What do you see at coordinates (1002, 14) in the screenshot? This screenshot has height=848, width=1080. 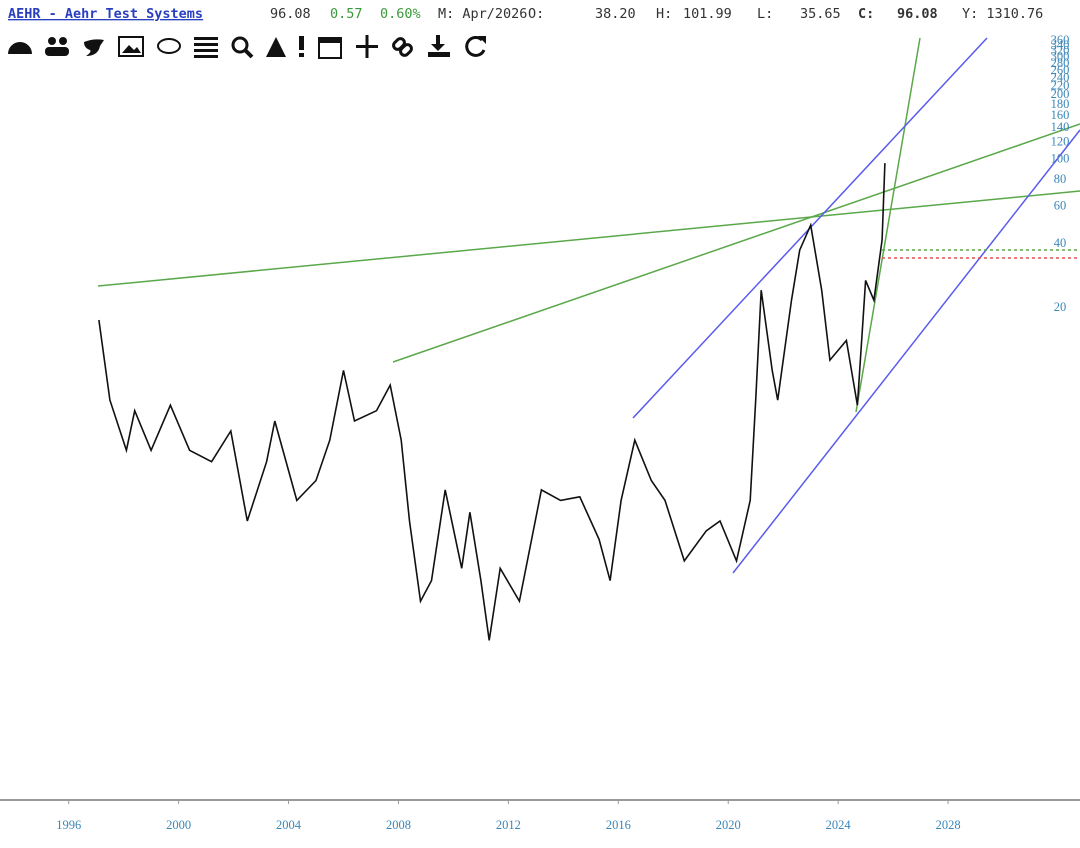 I see `year-value: Y: 1310.76` at bounding box center [1002, 14].